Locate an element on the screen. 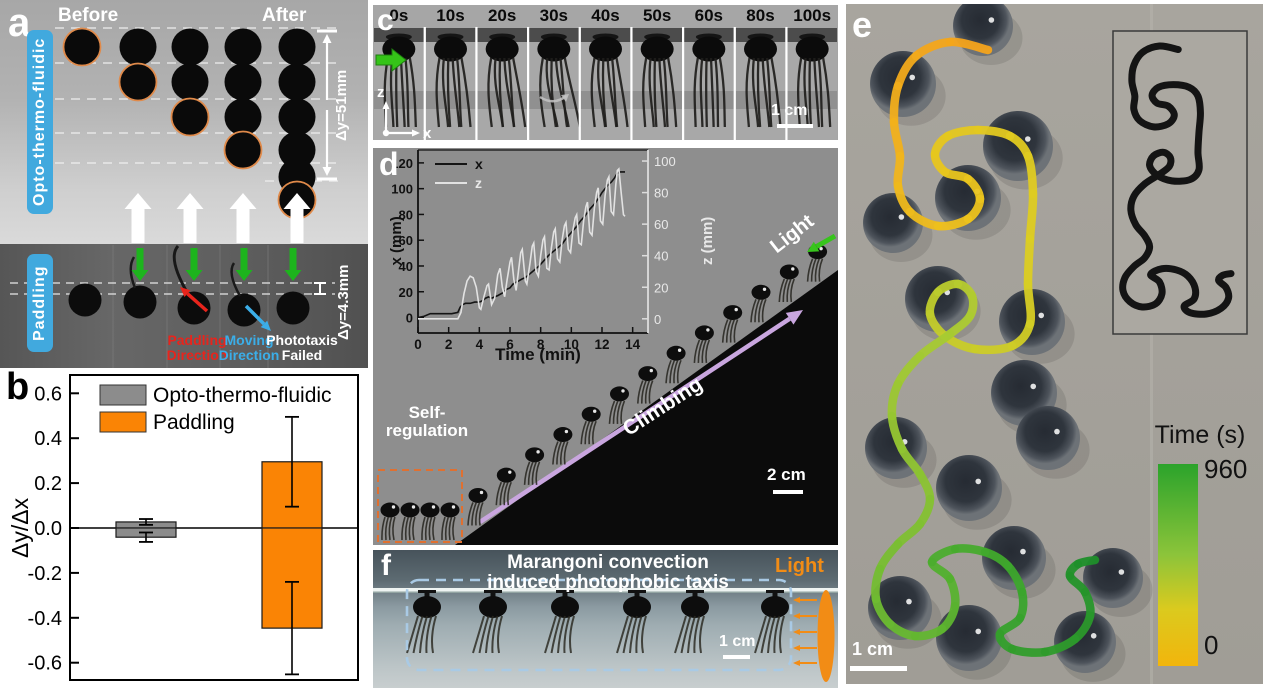 This screenshot has width=1269, height=688. inset-tick-label: 14 is located at coordinates (633, 344).